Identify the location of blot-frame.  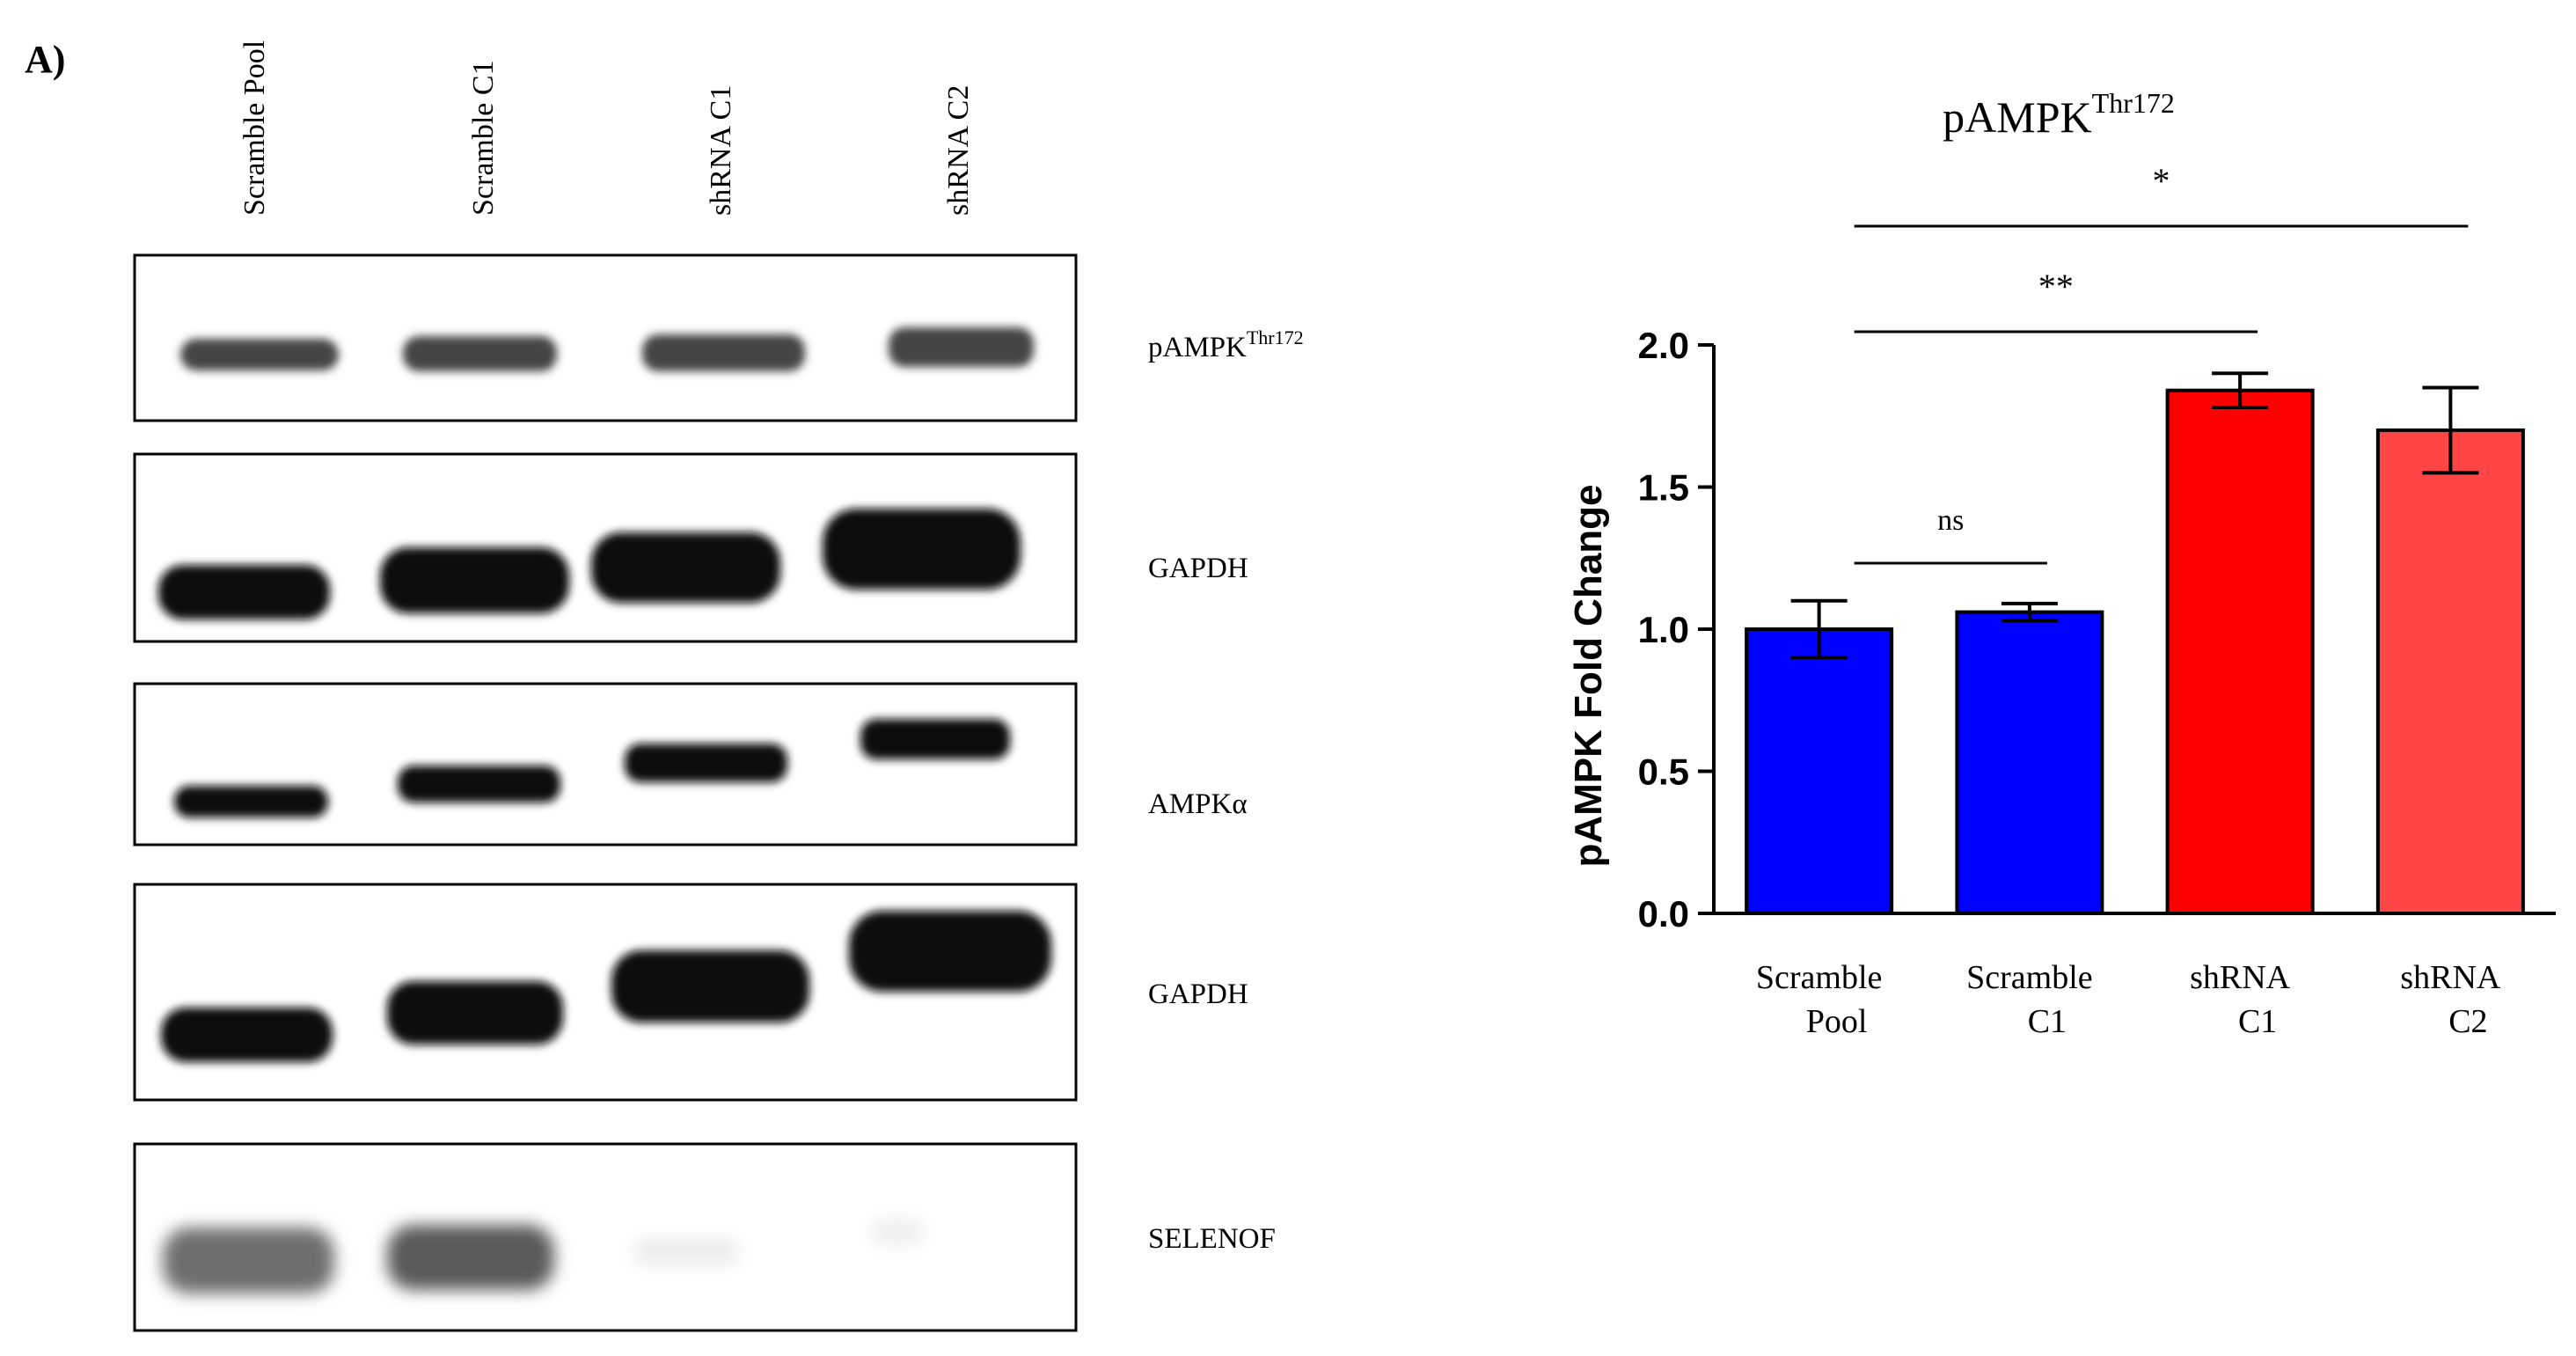
(605, 765).